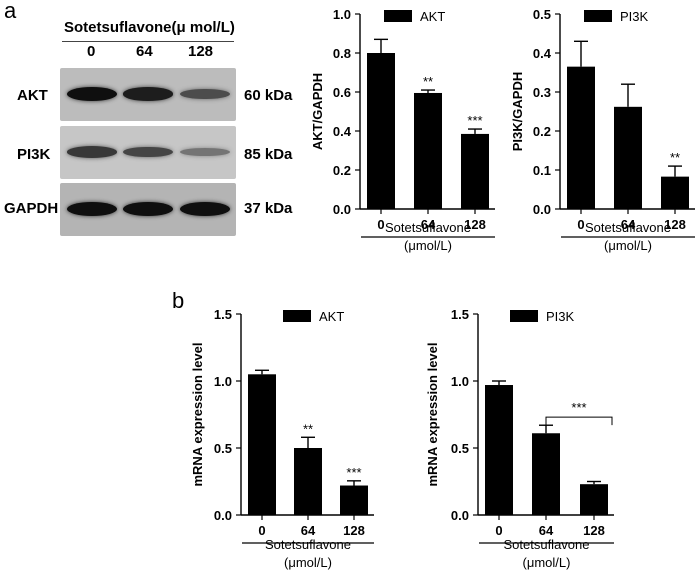  Describe the element at coordinates (542, 92) in the screenshot. I see `y-tick-label: 0.3` at that location.